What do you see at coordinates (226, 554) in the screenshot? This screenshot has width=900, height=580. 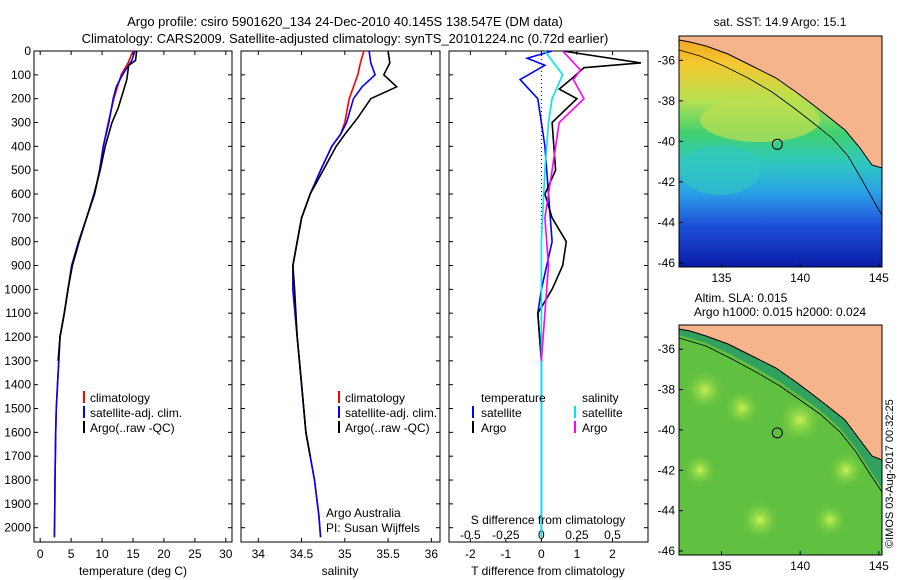 I see `x-tick-label: 30` at bounding box center [226, 554].